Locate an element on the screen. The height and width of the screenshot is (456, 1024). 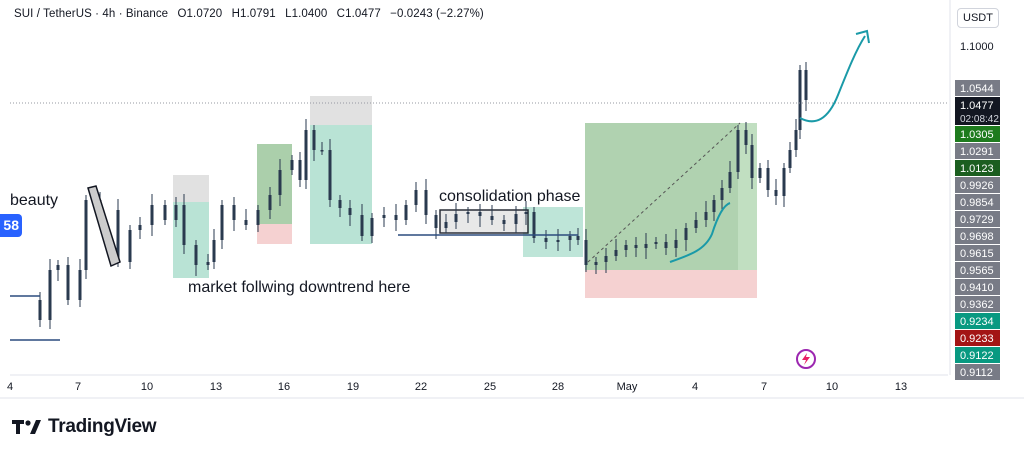
x-tick-label: 25 is located at coordinates (490, 387).